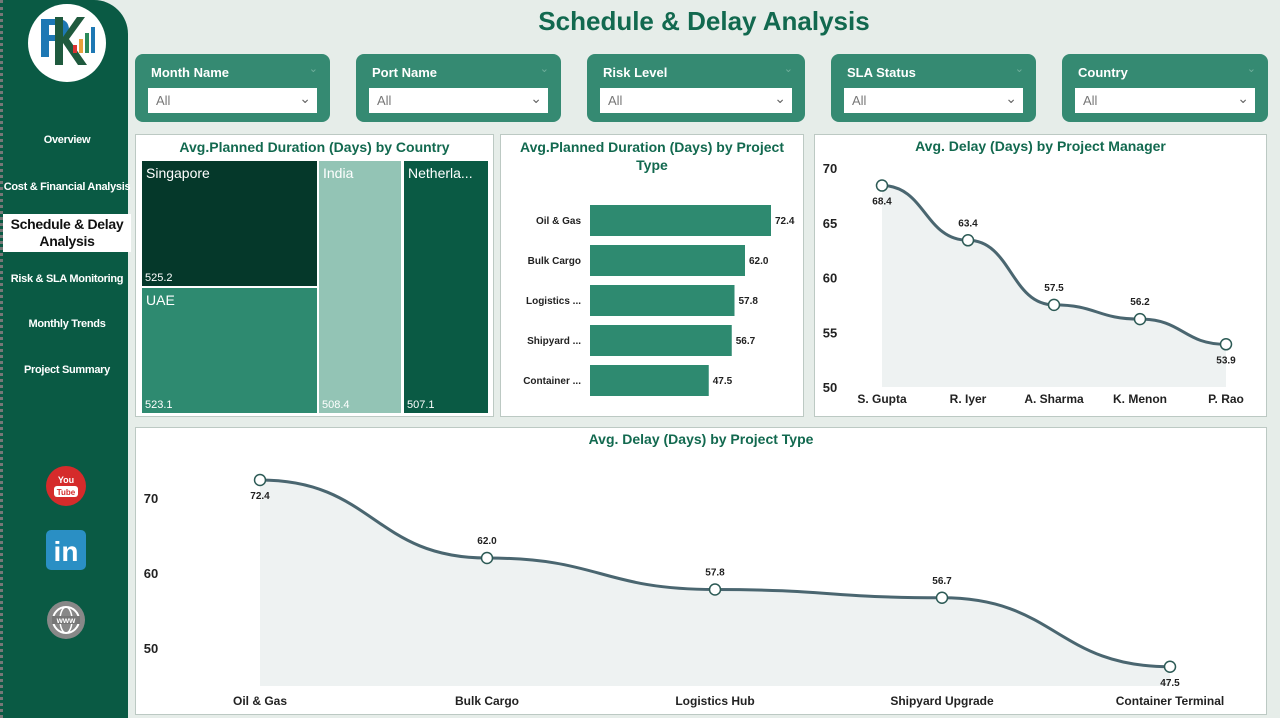 This screenshot has width=1280, height=718. What do you see at coordinates (314, 147) in the screenshot?
I see `chart-title: Avg.Planned Duration (Days) by Country` at bounding box center [314, 147].